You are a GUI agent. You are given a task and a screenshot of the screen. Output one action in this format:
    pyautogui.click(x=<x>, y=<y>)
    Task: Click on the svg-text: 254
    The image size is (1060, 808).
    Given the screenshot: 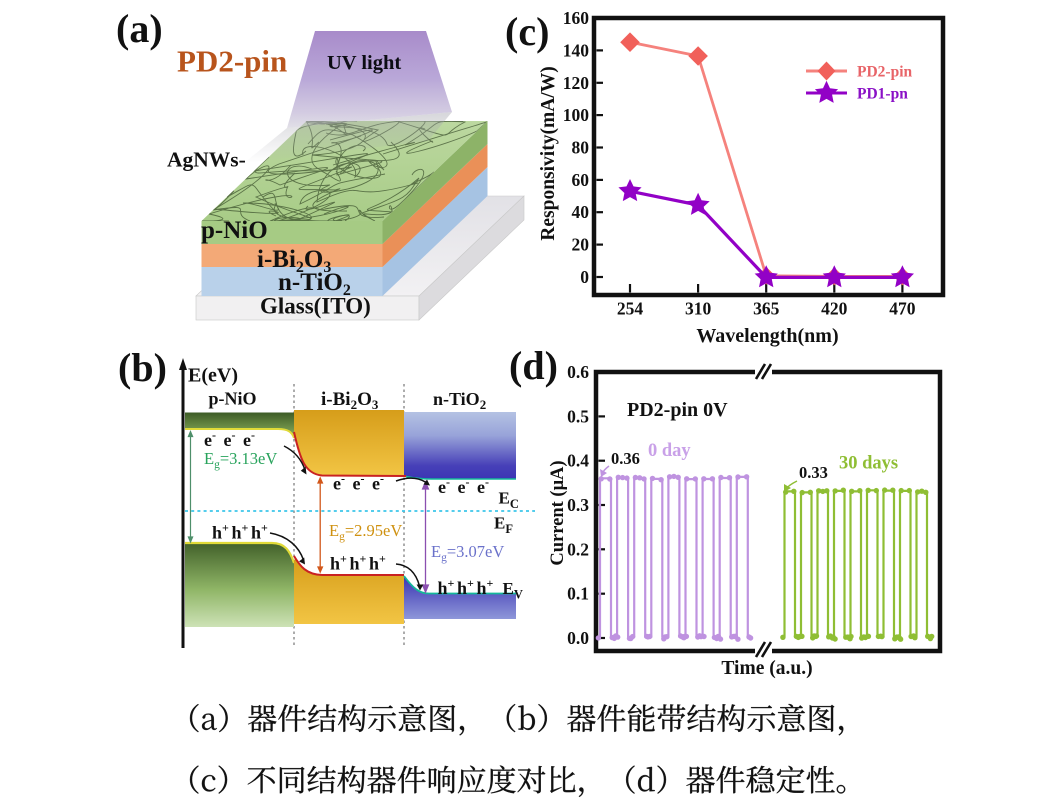 What is the action you would take?
    pyautogui.click(x=630, y=309)
    